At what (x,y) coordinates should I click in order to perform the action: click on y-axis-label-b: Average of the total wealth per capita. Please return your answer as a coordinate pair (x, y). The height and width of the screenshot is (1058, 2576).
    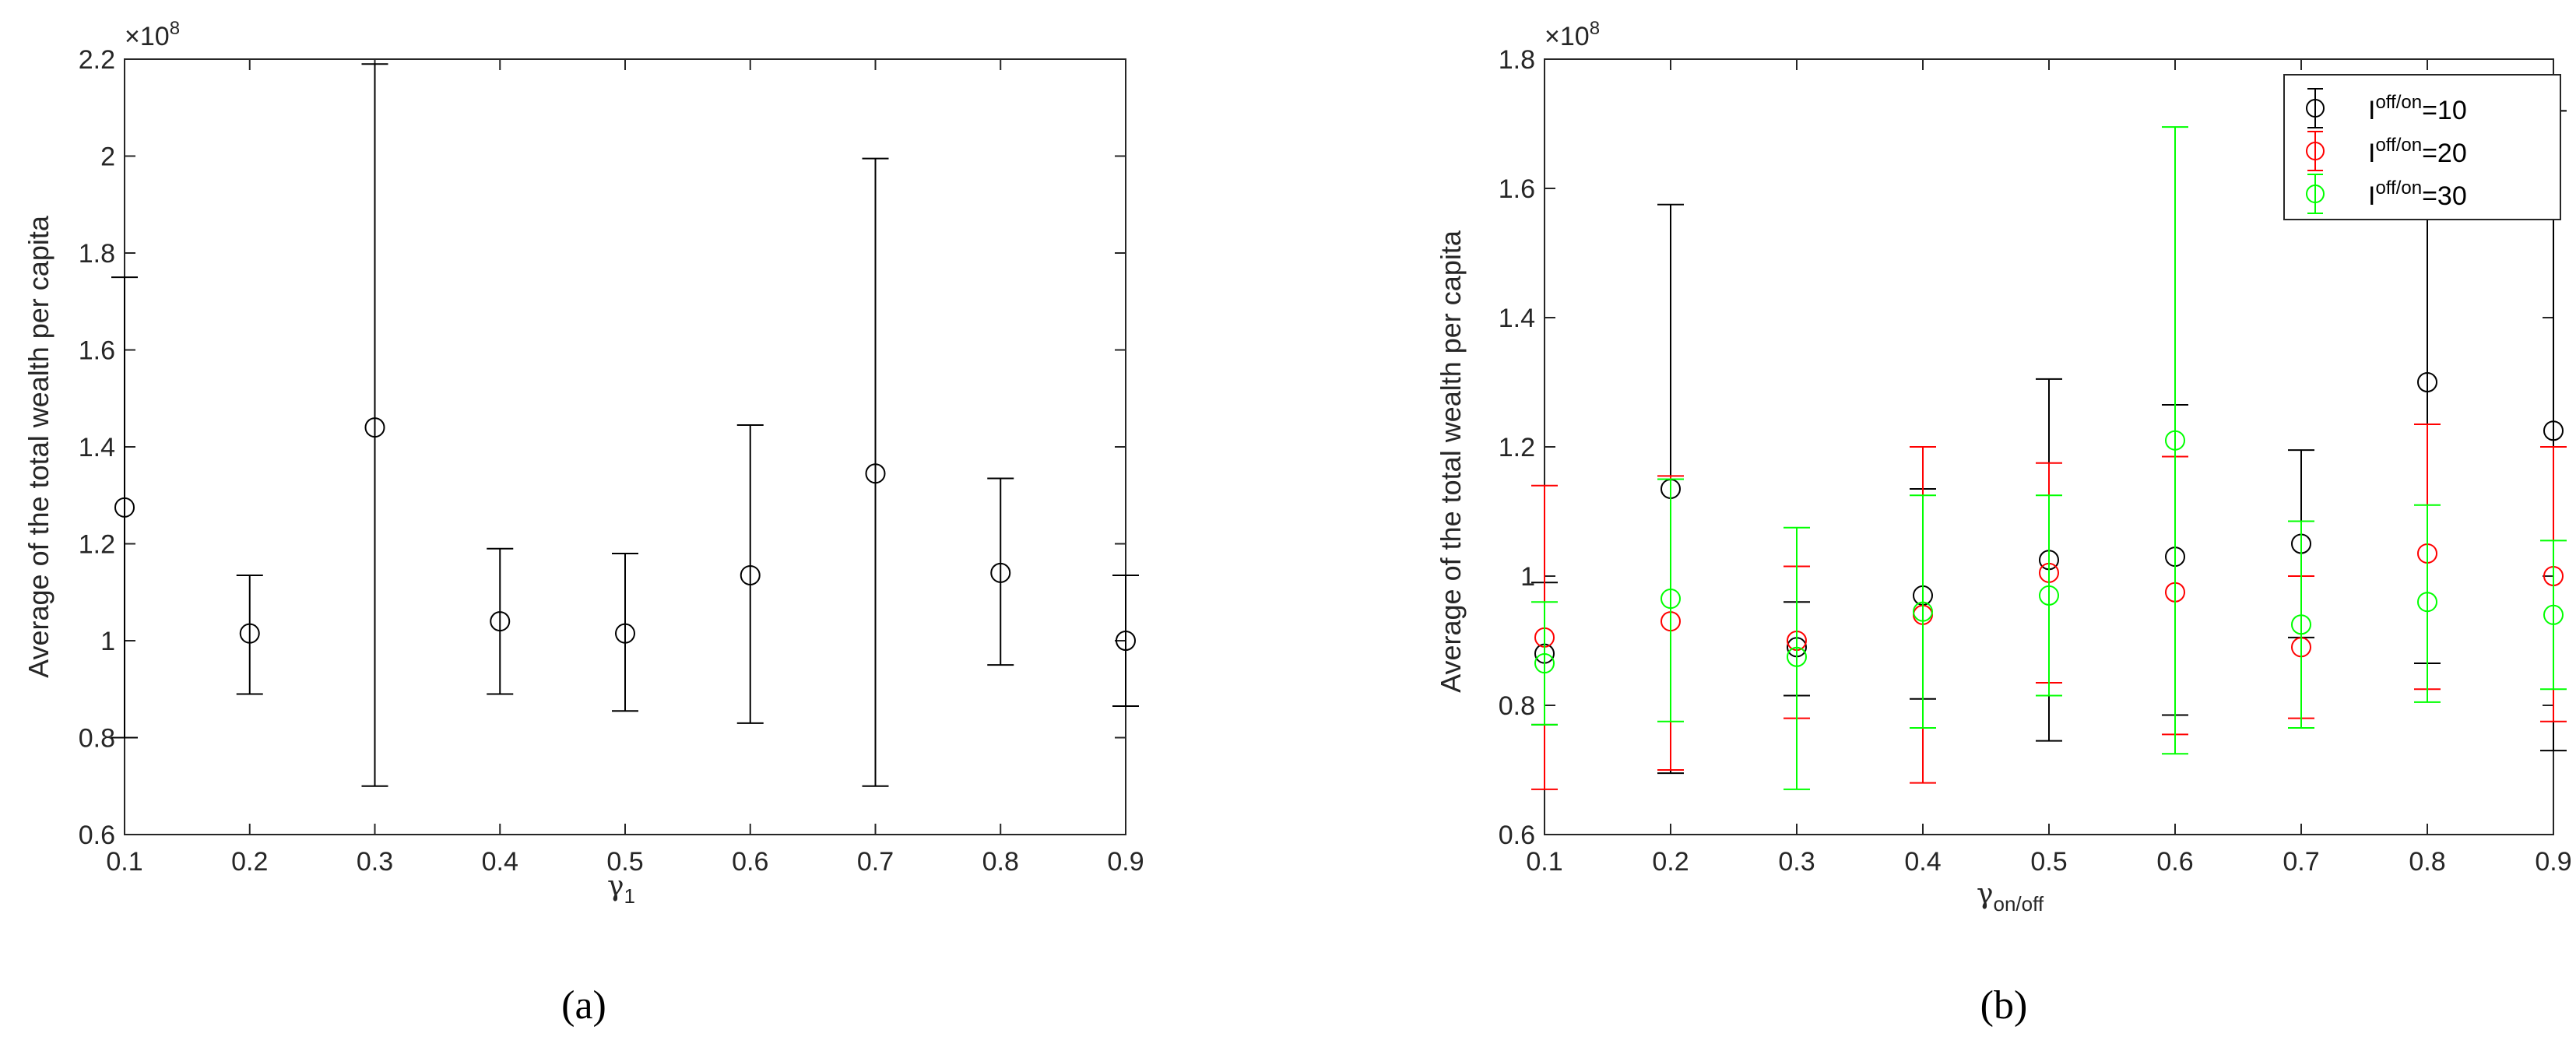
    Looking at the image, I should click on (1451, 461).